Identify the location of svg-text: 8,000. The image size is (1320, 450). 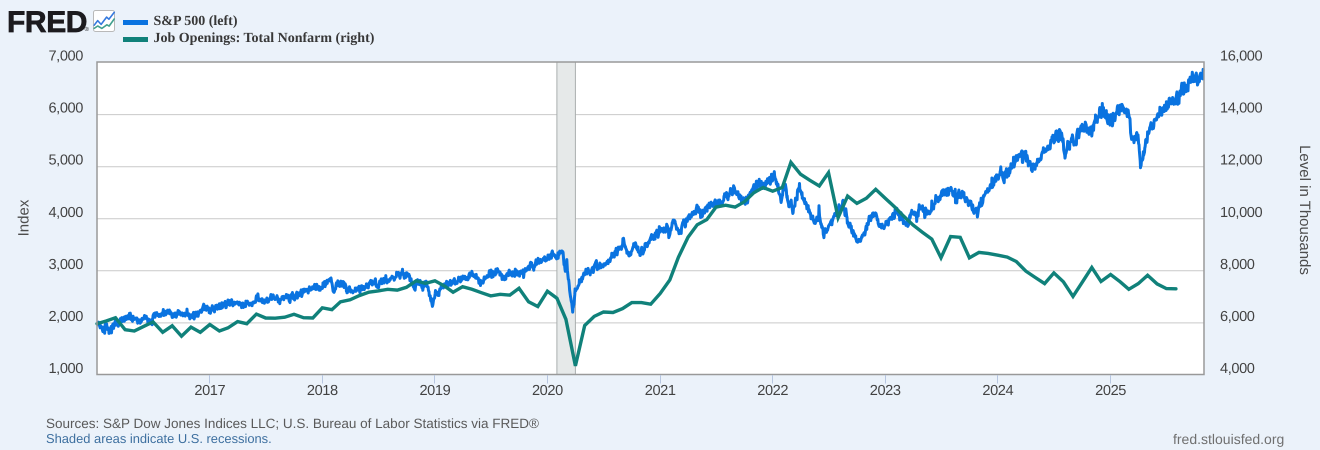
(1237, 265).